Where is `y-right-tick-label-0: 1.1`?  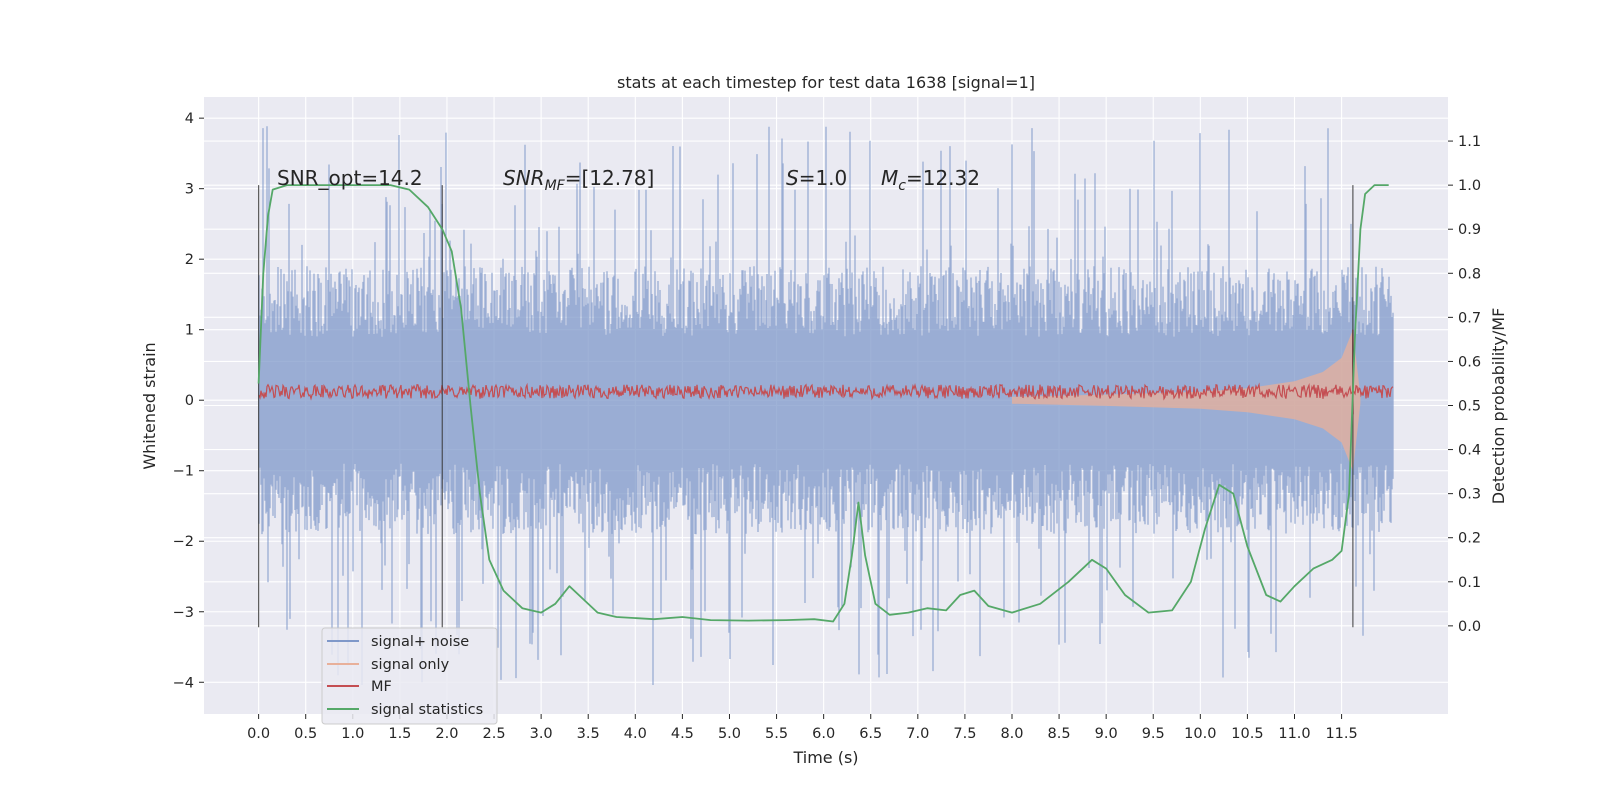
y-right-tick-label-0: 1.1 is located at coordinates (1469, 142).